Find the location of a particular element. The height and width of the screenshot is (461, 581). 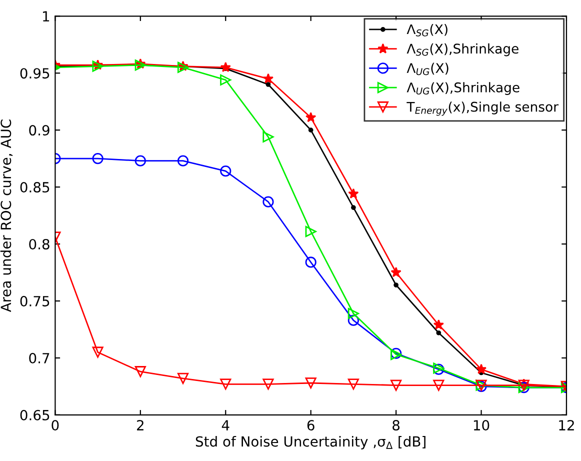

x-tick-label: 12 is located at coordinates (566, 425).